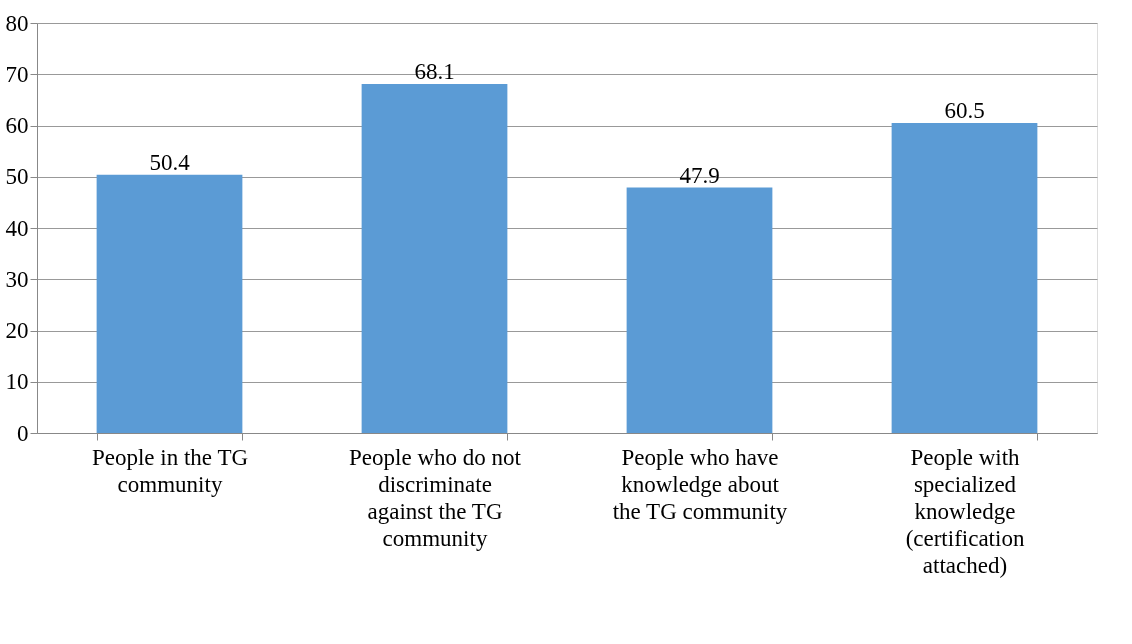  What do you see at coordinates (170, 470) in the screenshot?
I see `x-tick-label: People in the TG community` at bounding box center [170, 470].